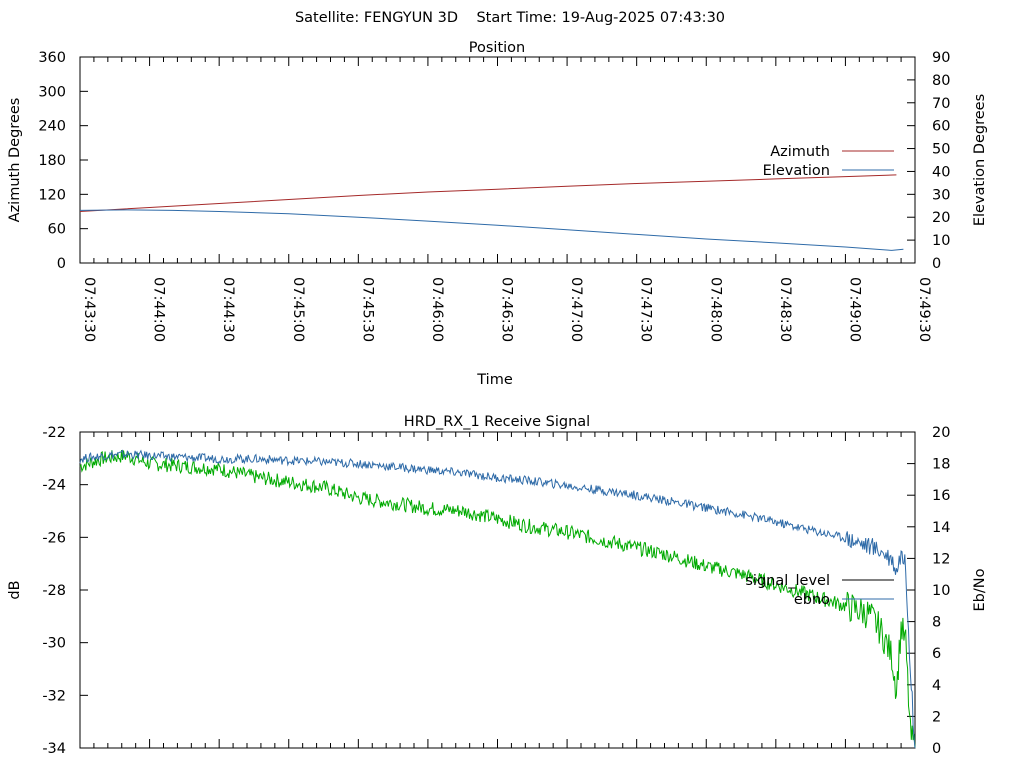 The height and width of the screenshot is (768, 1024). I want to click on position-x-tick-label: 07:44:30, so click(228, 309).